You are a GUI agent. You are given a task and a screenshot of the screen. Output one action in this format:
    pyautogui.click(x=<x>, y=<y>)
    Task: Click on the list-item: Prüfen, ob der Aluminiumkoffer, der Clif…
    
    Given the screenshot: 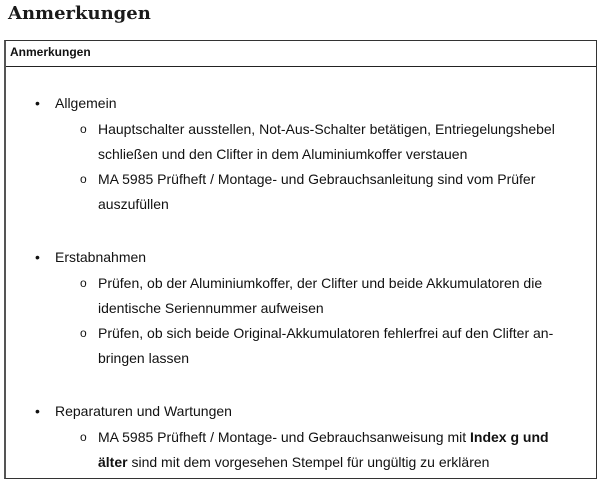 What is the action you would take?
    pyautogui.click(x=320, y=295)
    